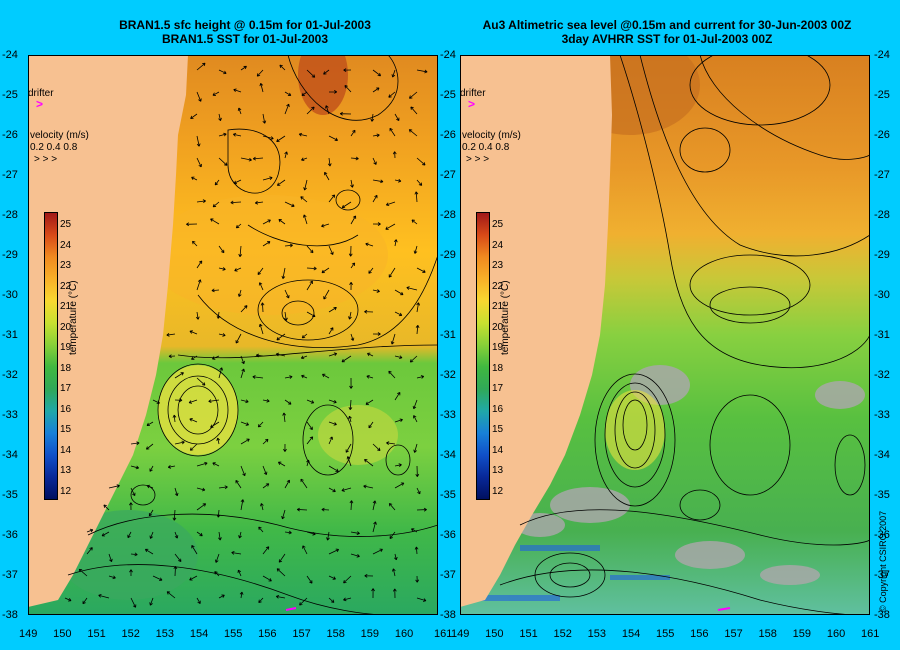  What do you see at coordinates (66, 491) in the screenshot?
I see `colorbar-tick-label: 12` at bounding box center [66, 491].